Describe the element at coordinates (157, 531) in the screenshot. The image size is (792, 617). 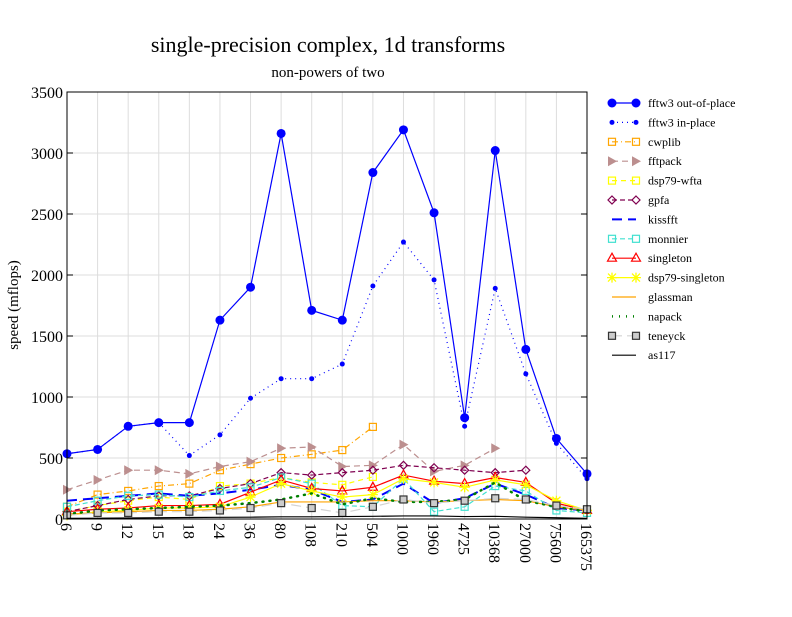
I see `x-tick-label: 15` at that location.